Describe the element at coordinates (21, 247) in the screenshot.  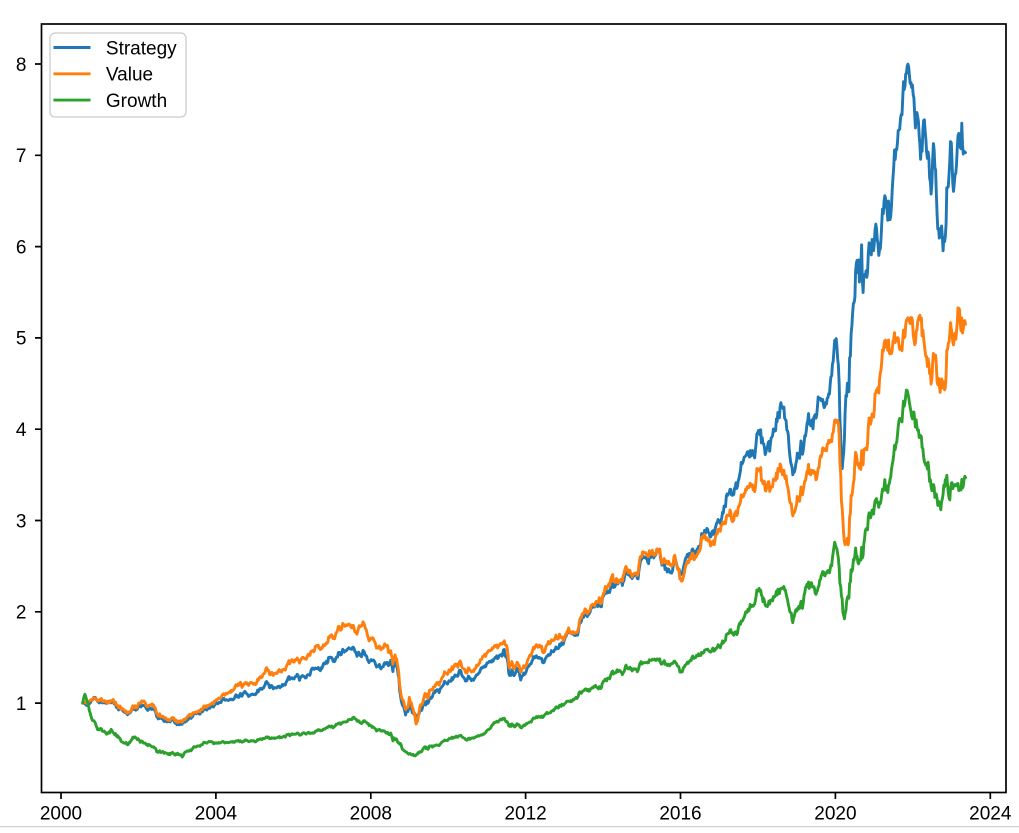
I see `svg-text: 6` at that location.